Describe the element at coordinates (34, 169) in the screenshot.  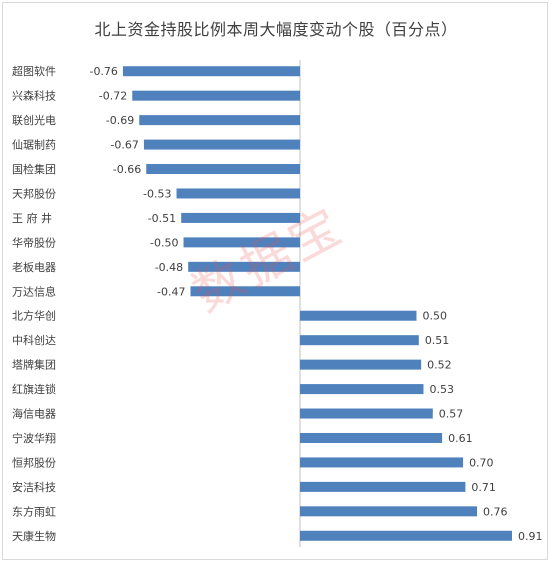
I see `category-label: 国检集团` at that location.